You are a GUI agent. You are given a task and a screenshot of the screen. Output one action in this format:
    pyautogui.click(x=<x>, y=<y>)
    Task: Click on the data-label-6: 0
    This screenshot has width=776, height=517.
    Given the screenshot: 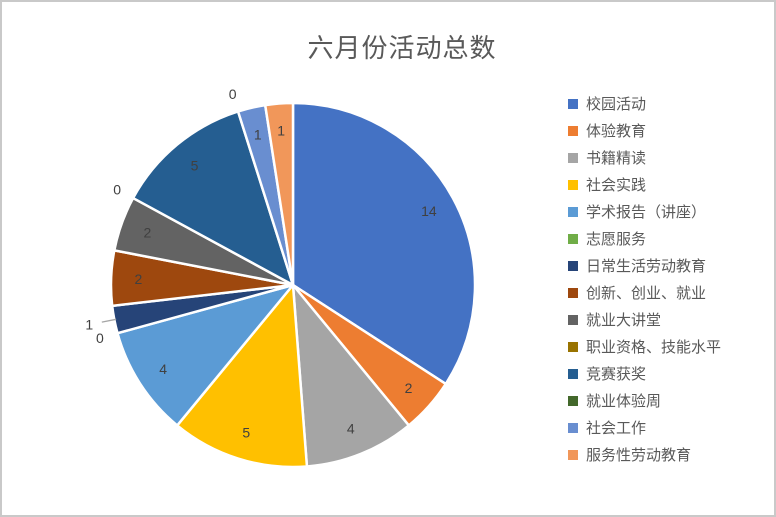 What is the action you would take?
    pyautogui.click(x=100, y=338)
    